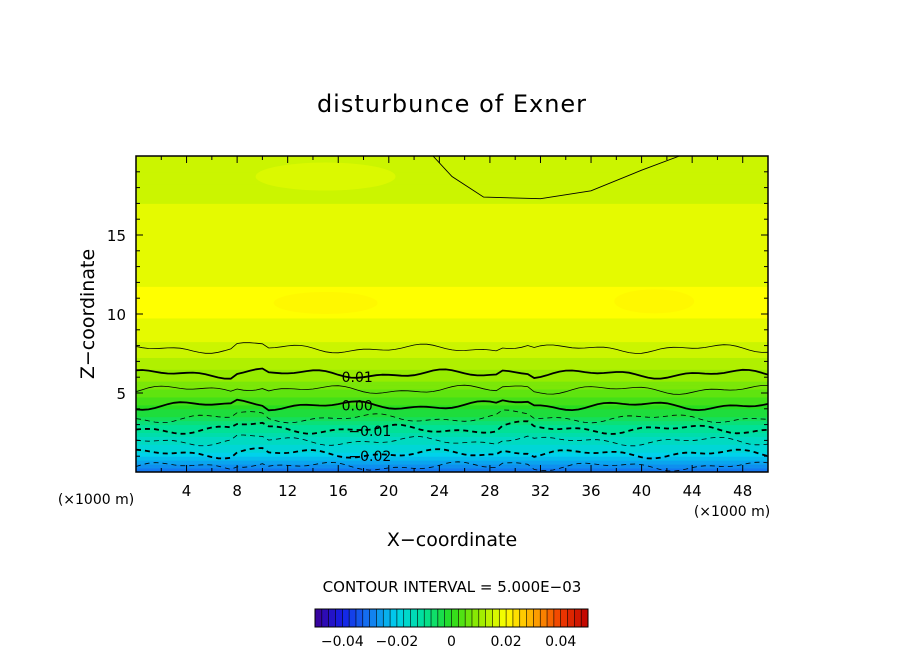 The height and width of the screenshot is (654, 904). What do you see at coordinates (452, 587) in the screenshot?
I see `contour-interval-text: CONTOUR INTERVAL = 5.000E−03` at bounding box center [452, 587].